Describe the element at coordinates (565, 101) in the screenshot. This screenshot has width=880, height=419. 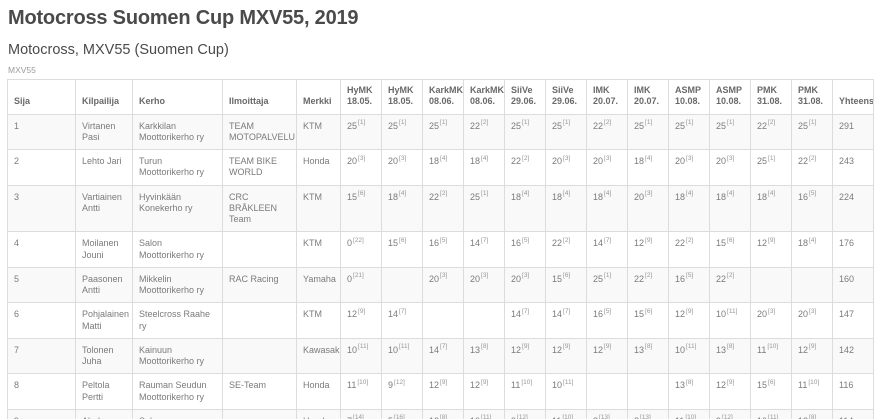
I see `event-date: 29.06.` at that location.